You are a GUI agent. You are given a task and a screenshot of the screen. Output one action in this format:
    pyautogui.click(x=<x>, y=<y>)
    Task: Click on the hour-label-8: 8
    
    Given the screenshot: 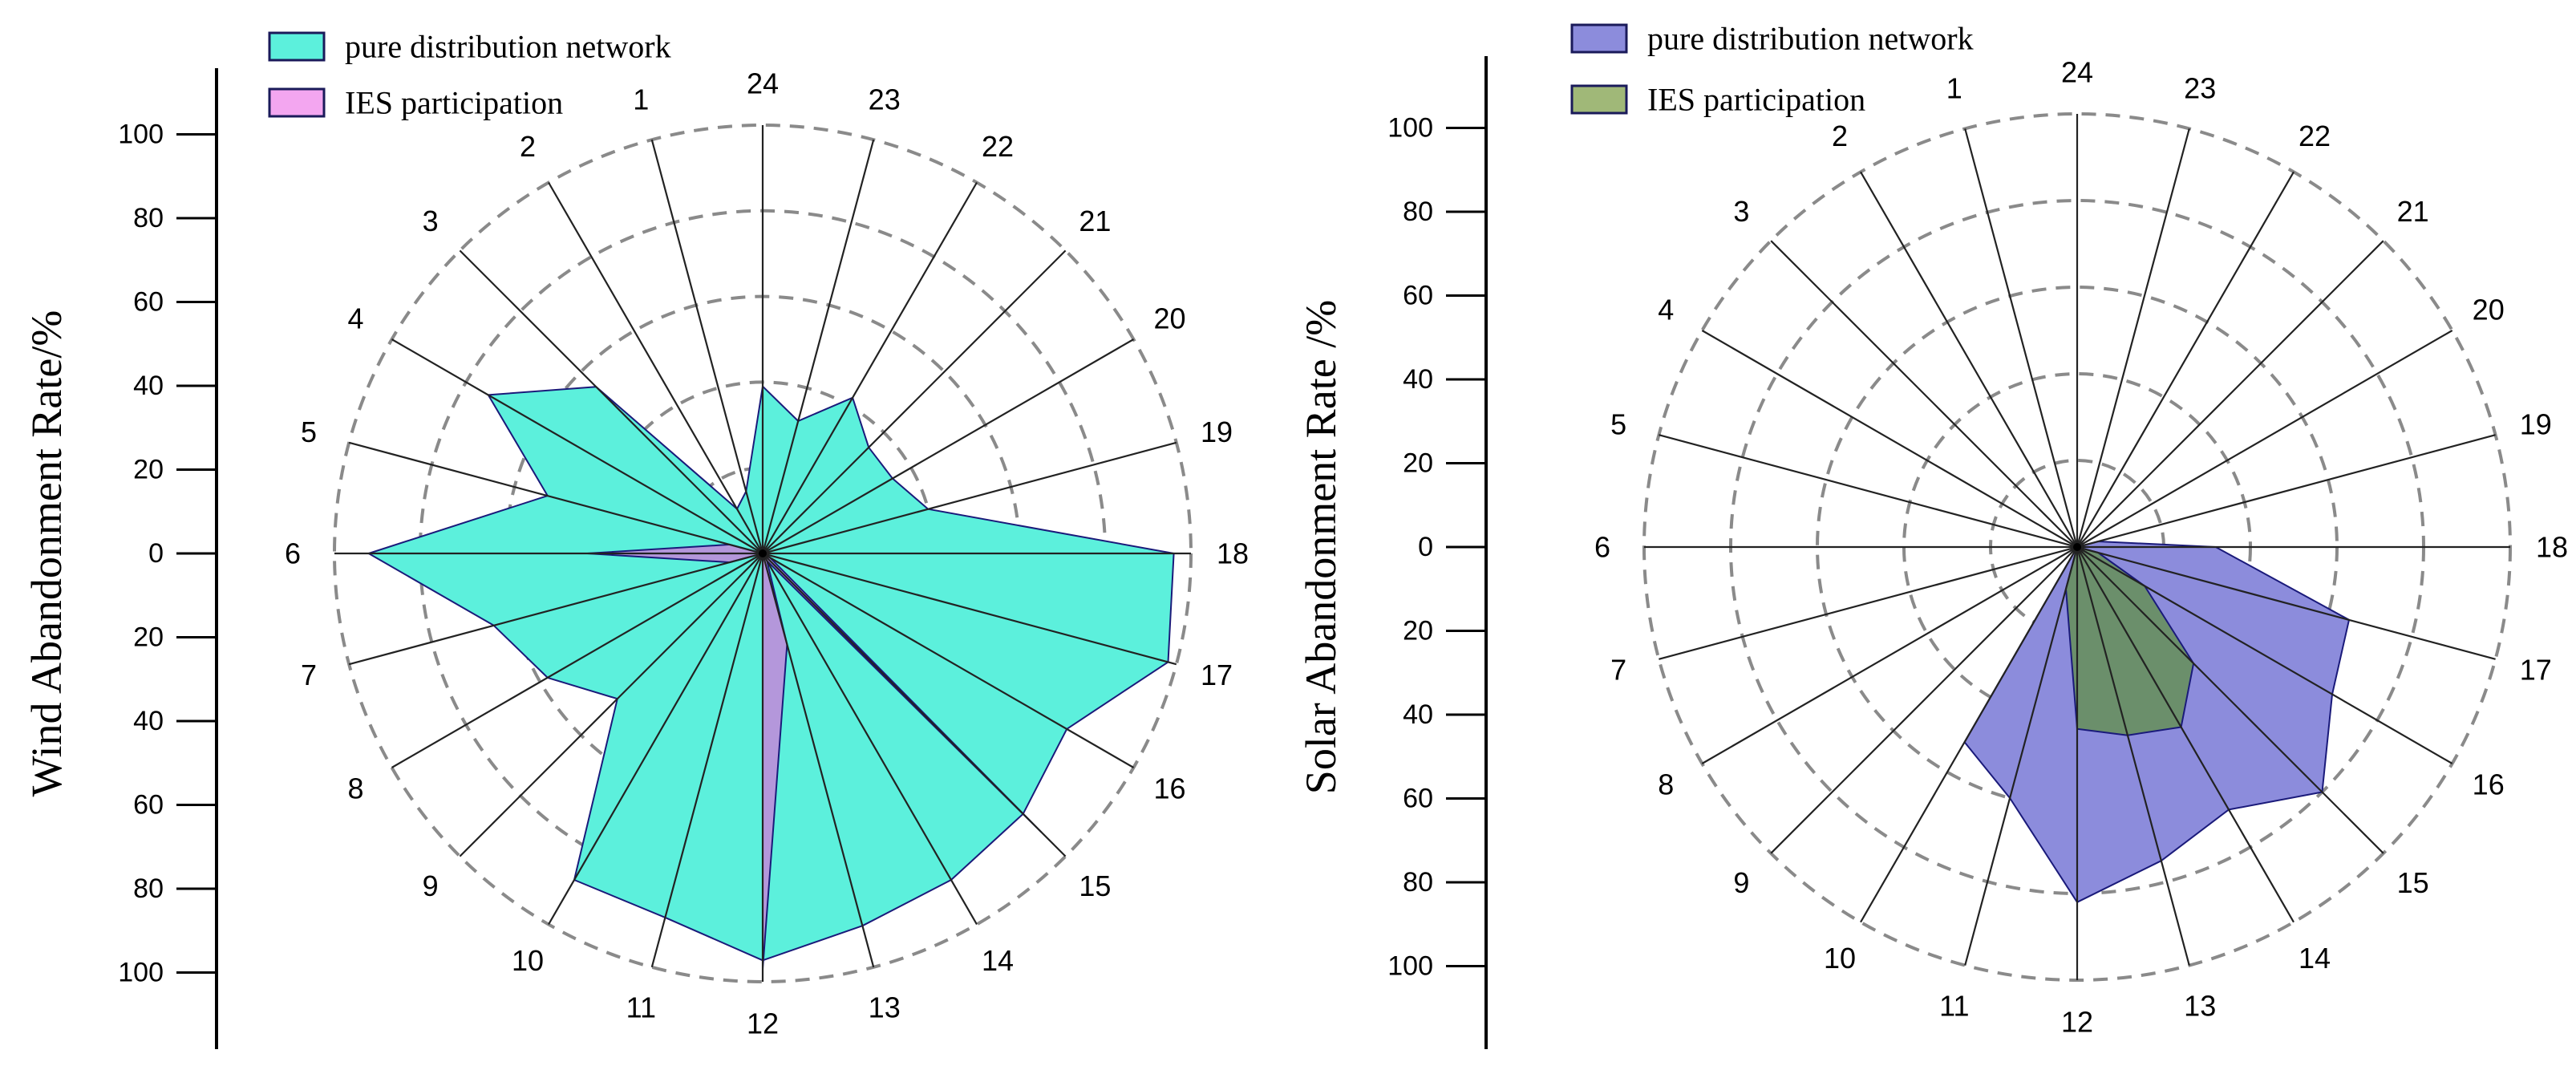 What is the action you would take?
    pyautogui.click(x=355, y=788)
    